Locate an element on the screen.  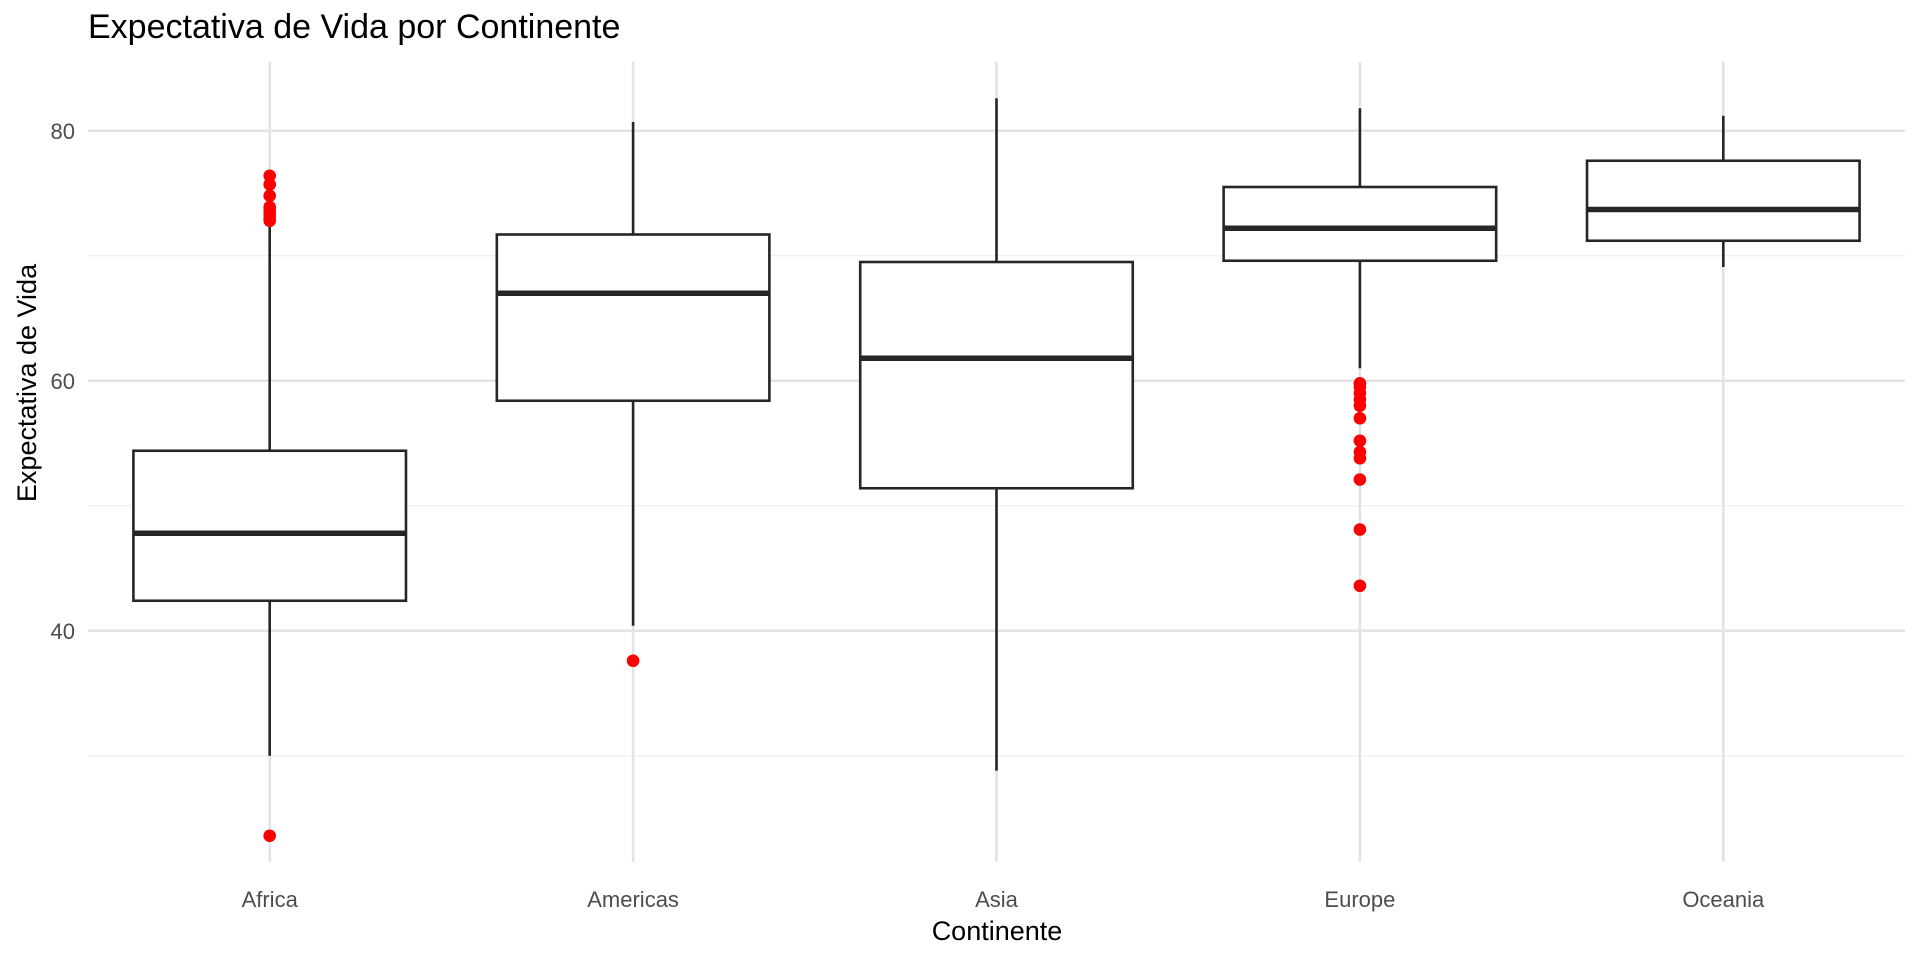
y-axis-title: Expectativa de Vida is located at coordinates (27, 382).